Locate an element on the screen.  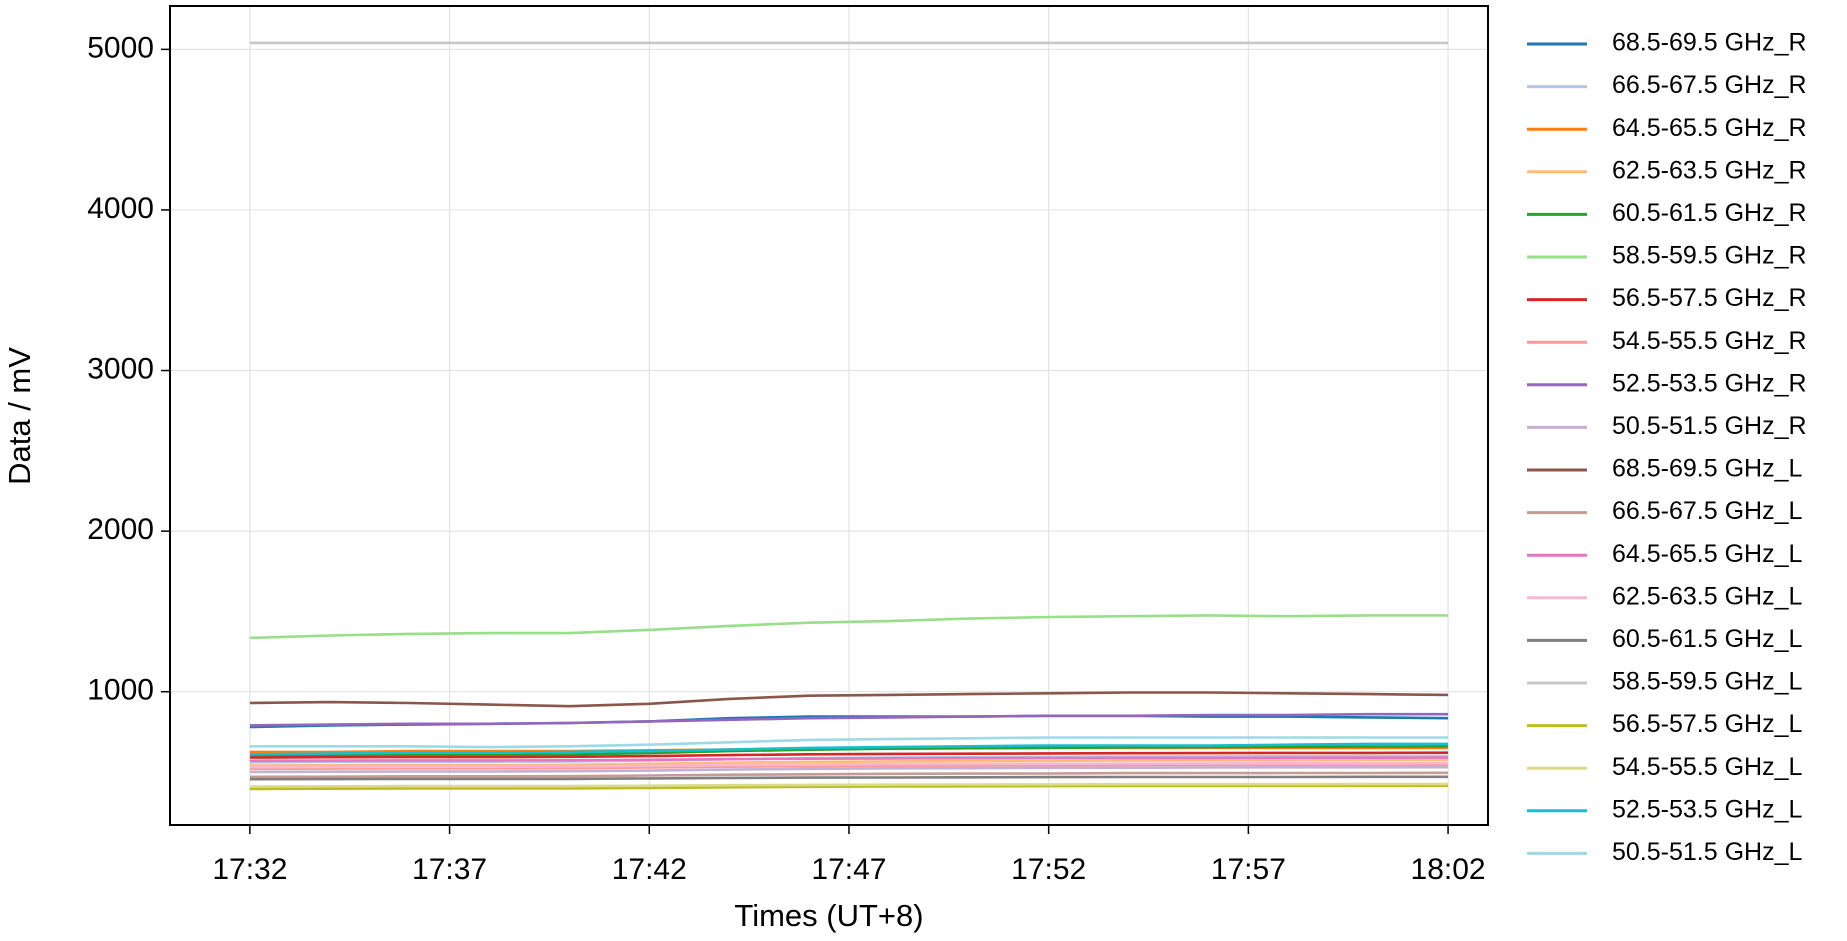
y-axis-label: Data / mV is located at coordinates (19, 416).